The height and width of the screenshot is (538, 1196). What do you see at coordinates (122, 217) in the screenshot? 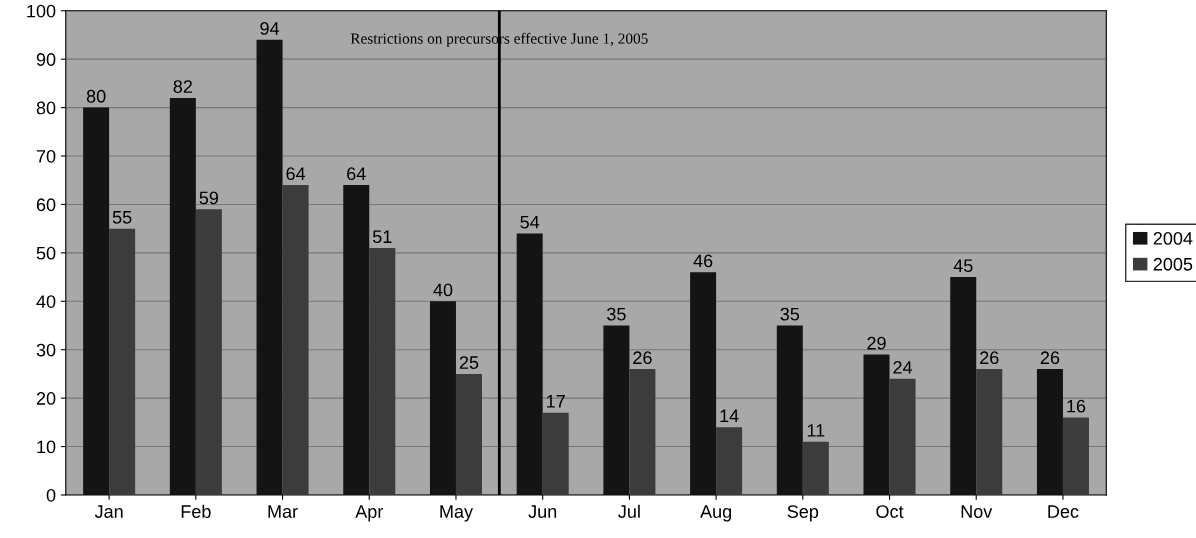
I see `data-label: 55` at bounding box center [122, 217].